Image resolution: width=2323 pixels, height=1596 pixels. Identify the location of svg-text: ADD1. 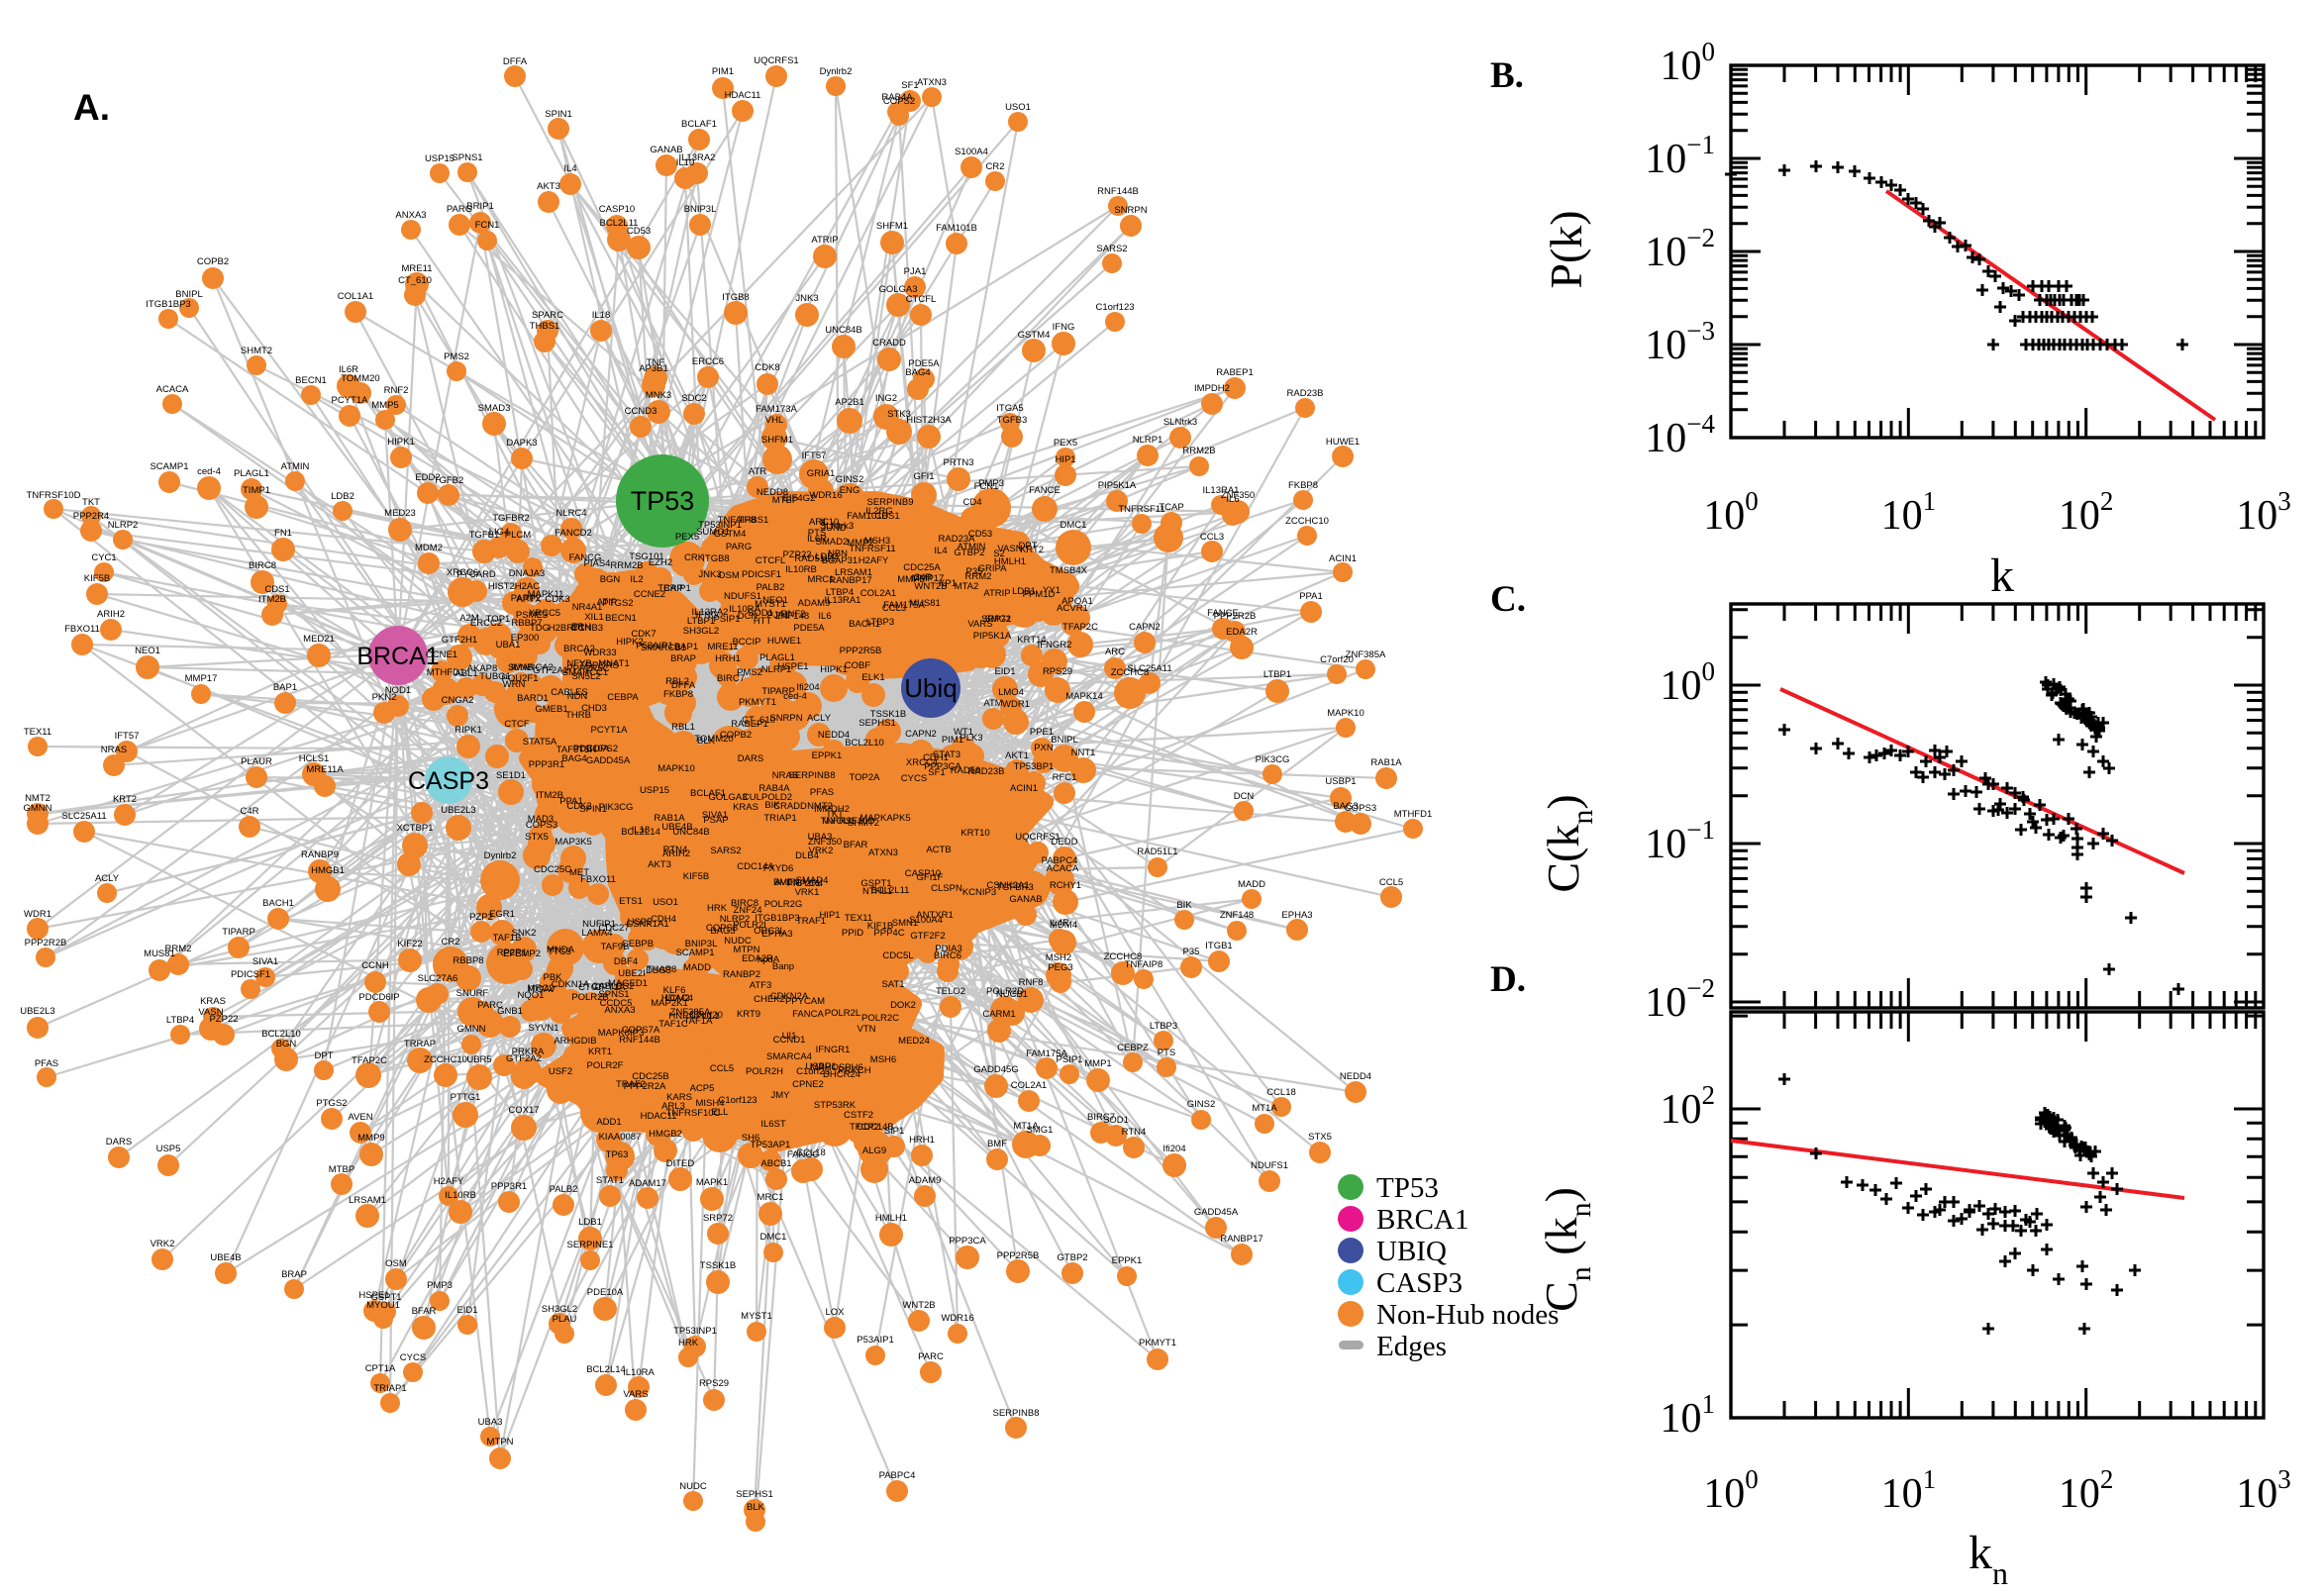
(608, 1122).